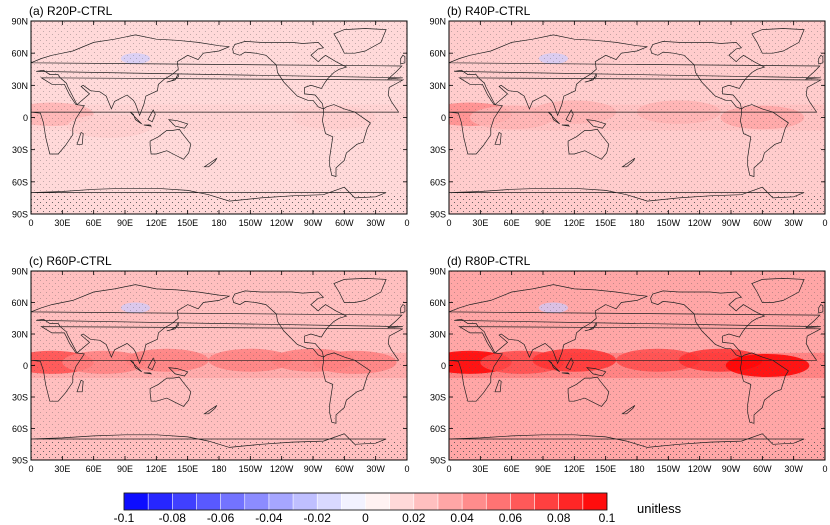 This screenshot has width=830, height=525. What do you see at coordinates (71, 11) in the screenshot?
I see `panel-title: (a) R20P-CTRL` at bounding box center [71, 11].